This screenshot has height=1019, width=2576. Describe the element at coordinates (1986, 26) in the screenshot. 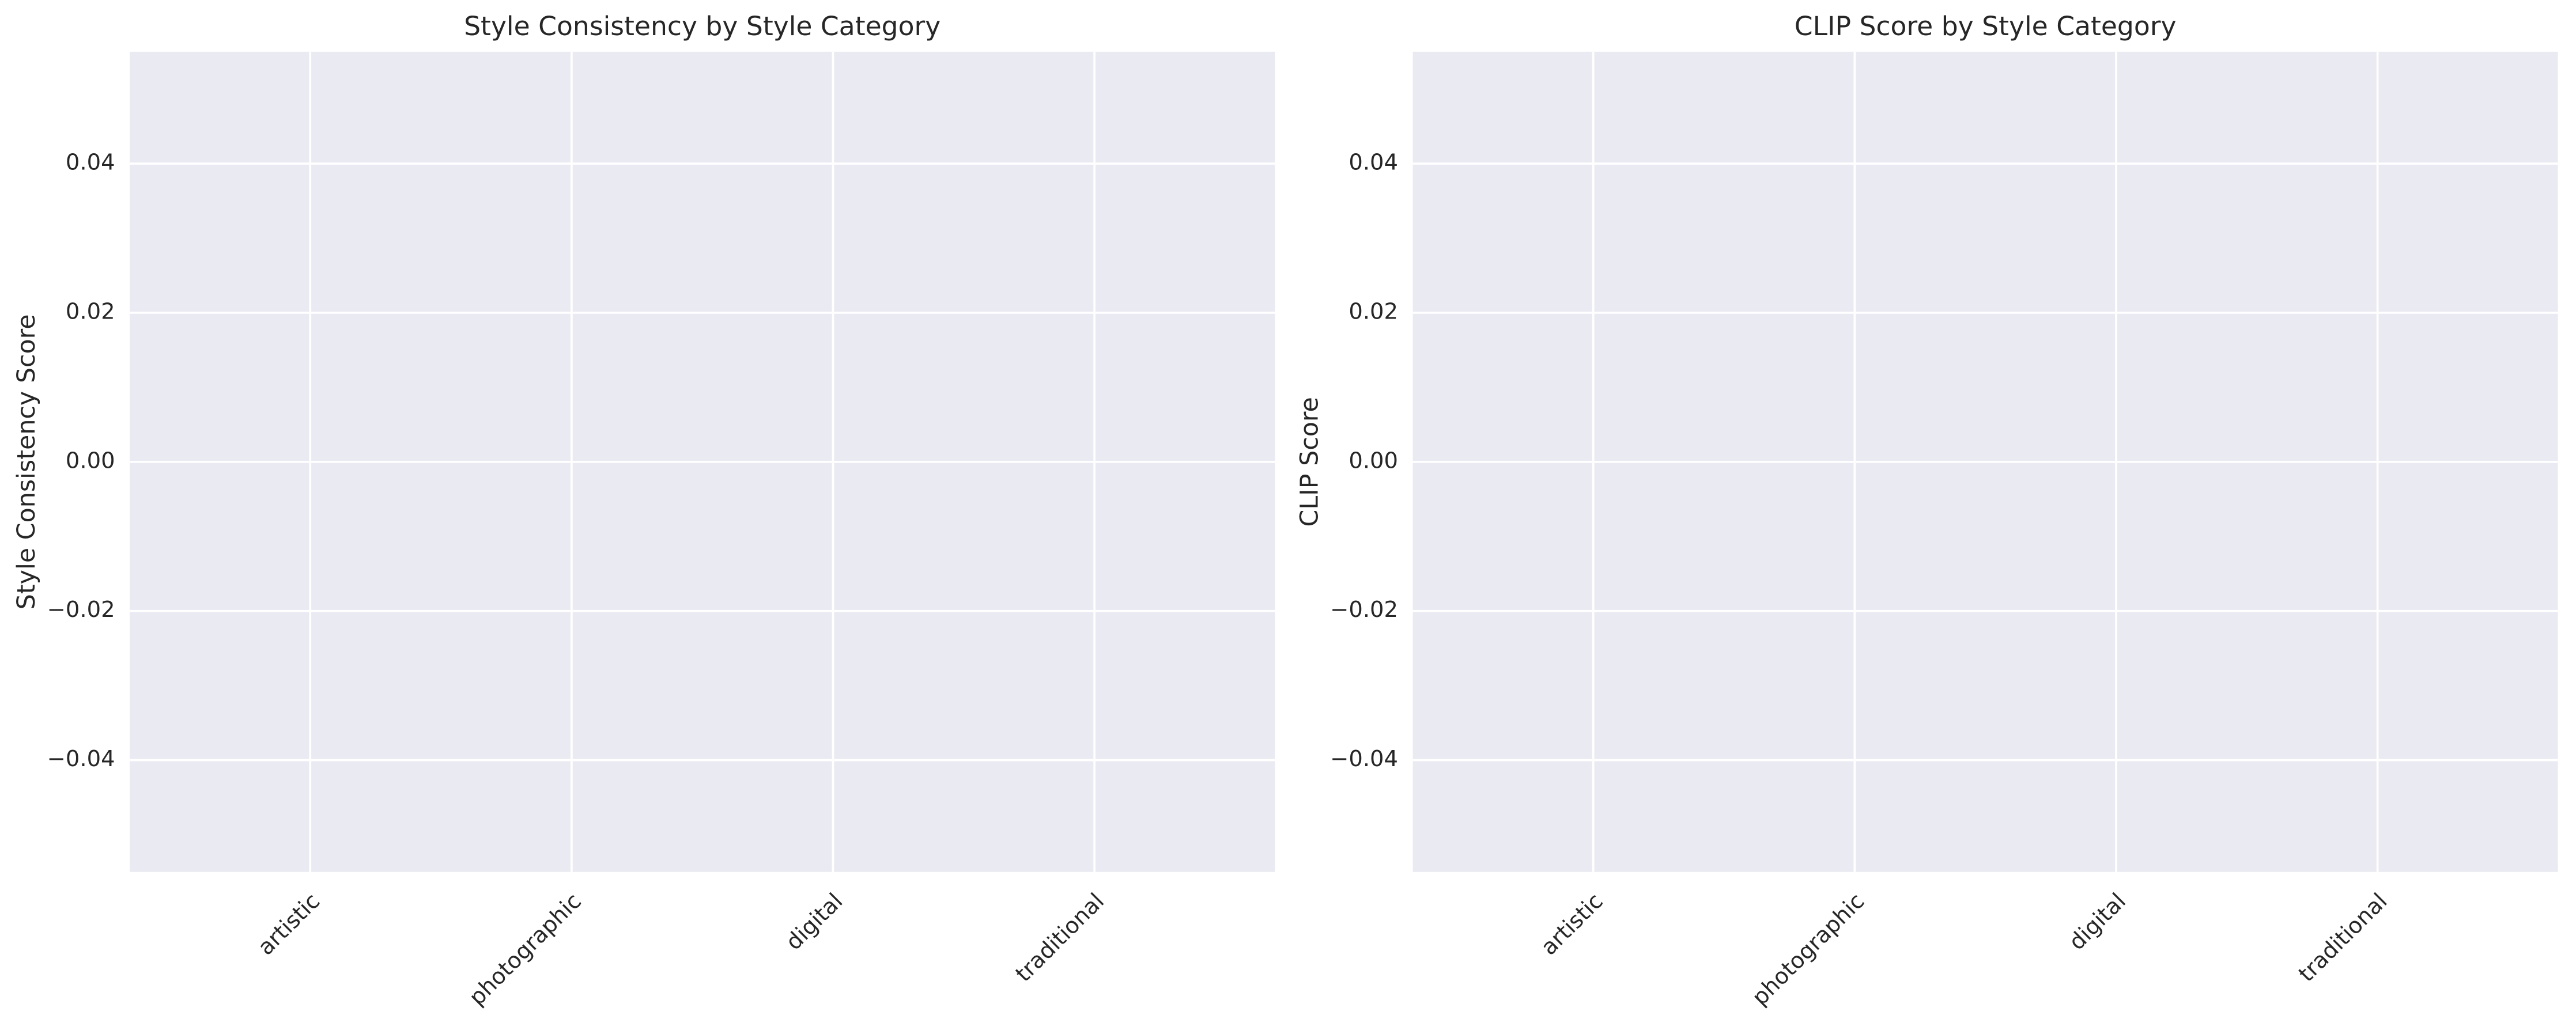

I see `chart-title: CLIP Score by Style Category` at that location.